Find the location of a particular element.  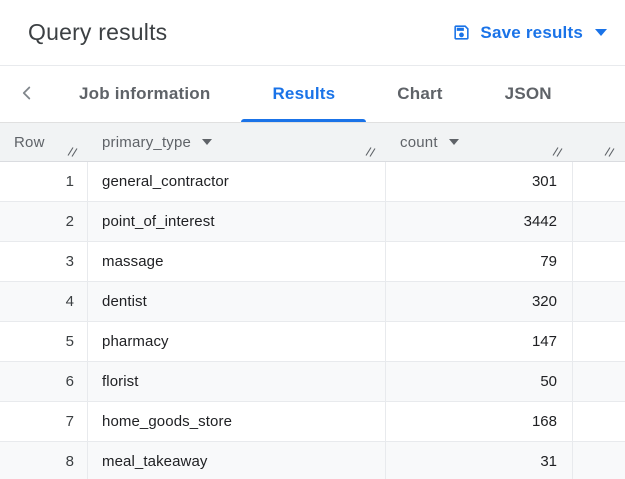

caret-down-icon is located at coordinates (601, 32).